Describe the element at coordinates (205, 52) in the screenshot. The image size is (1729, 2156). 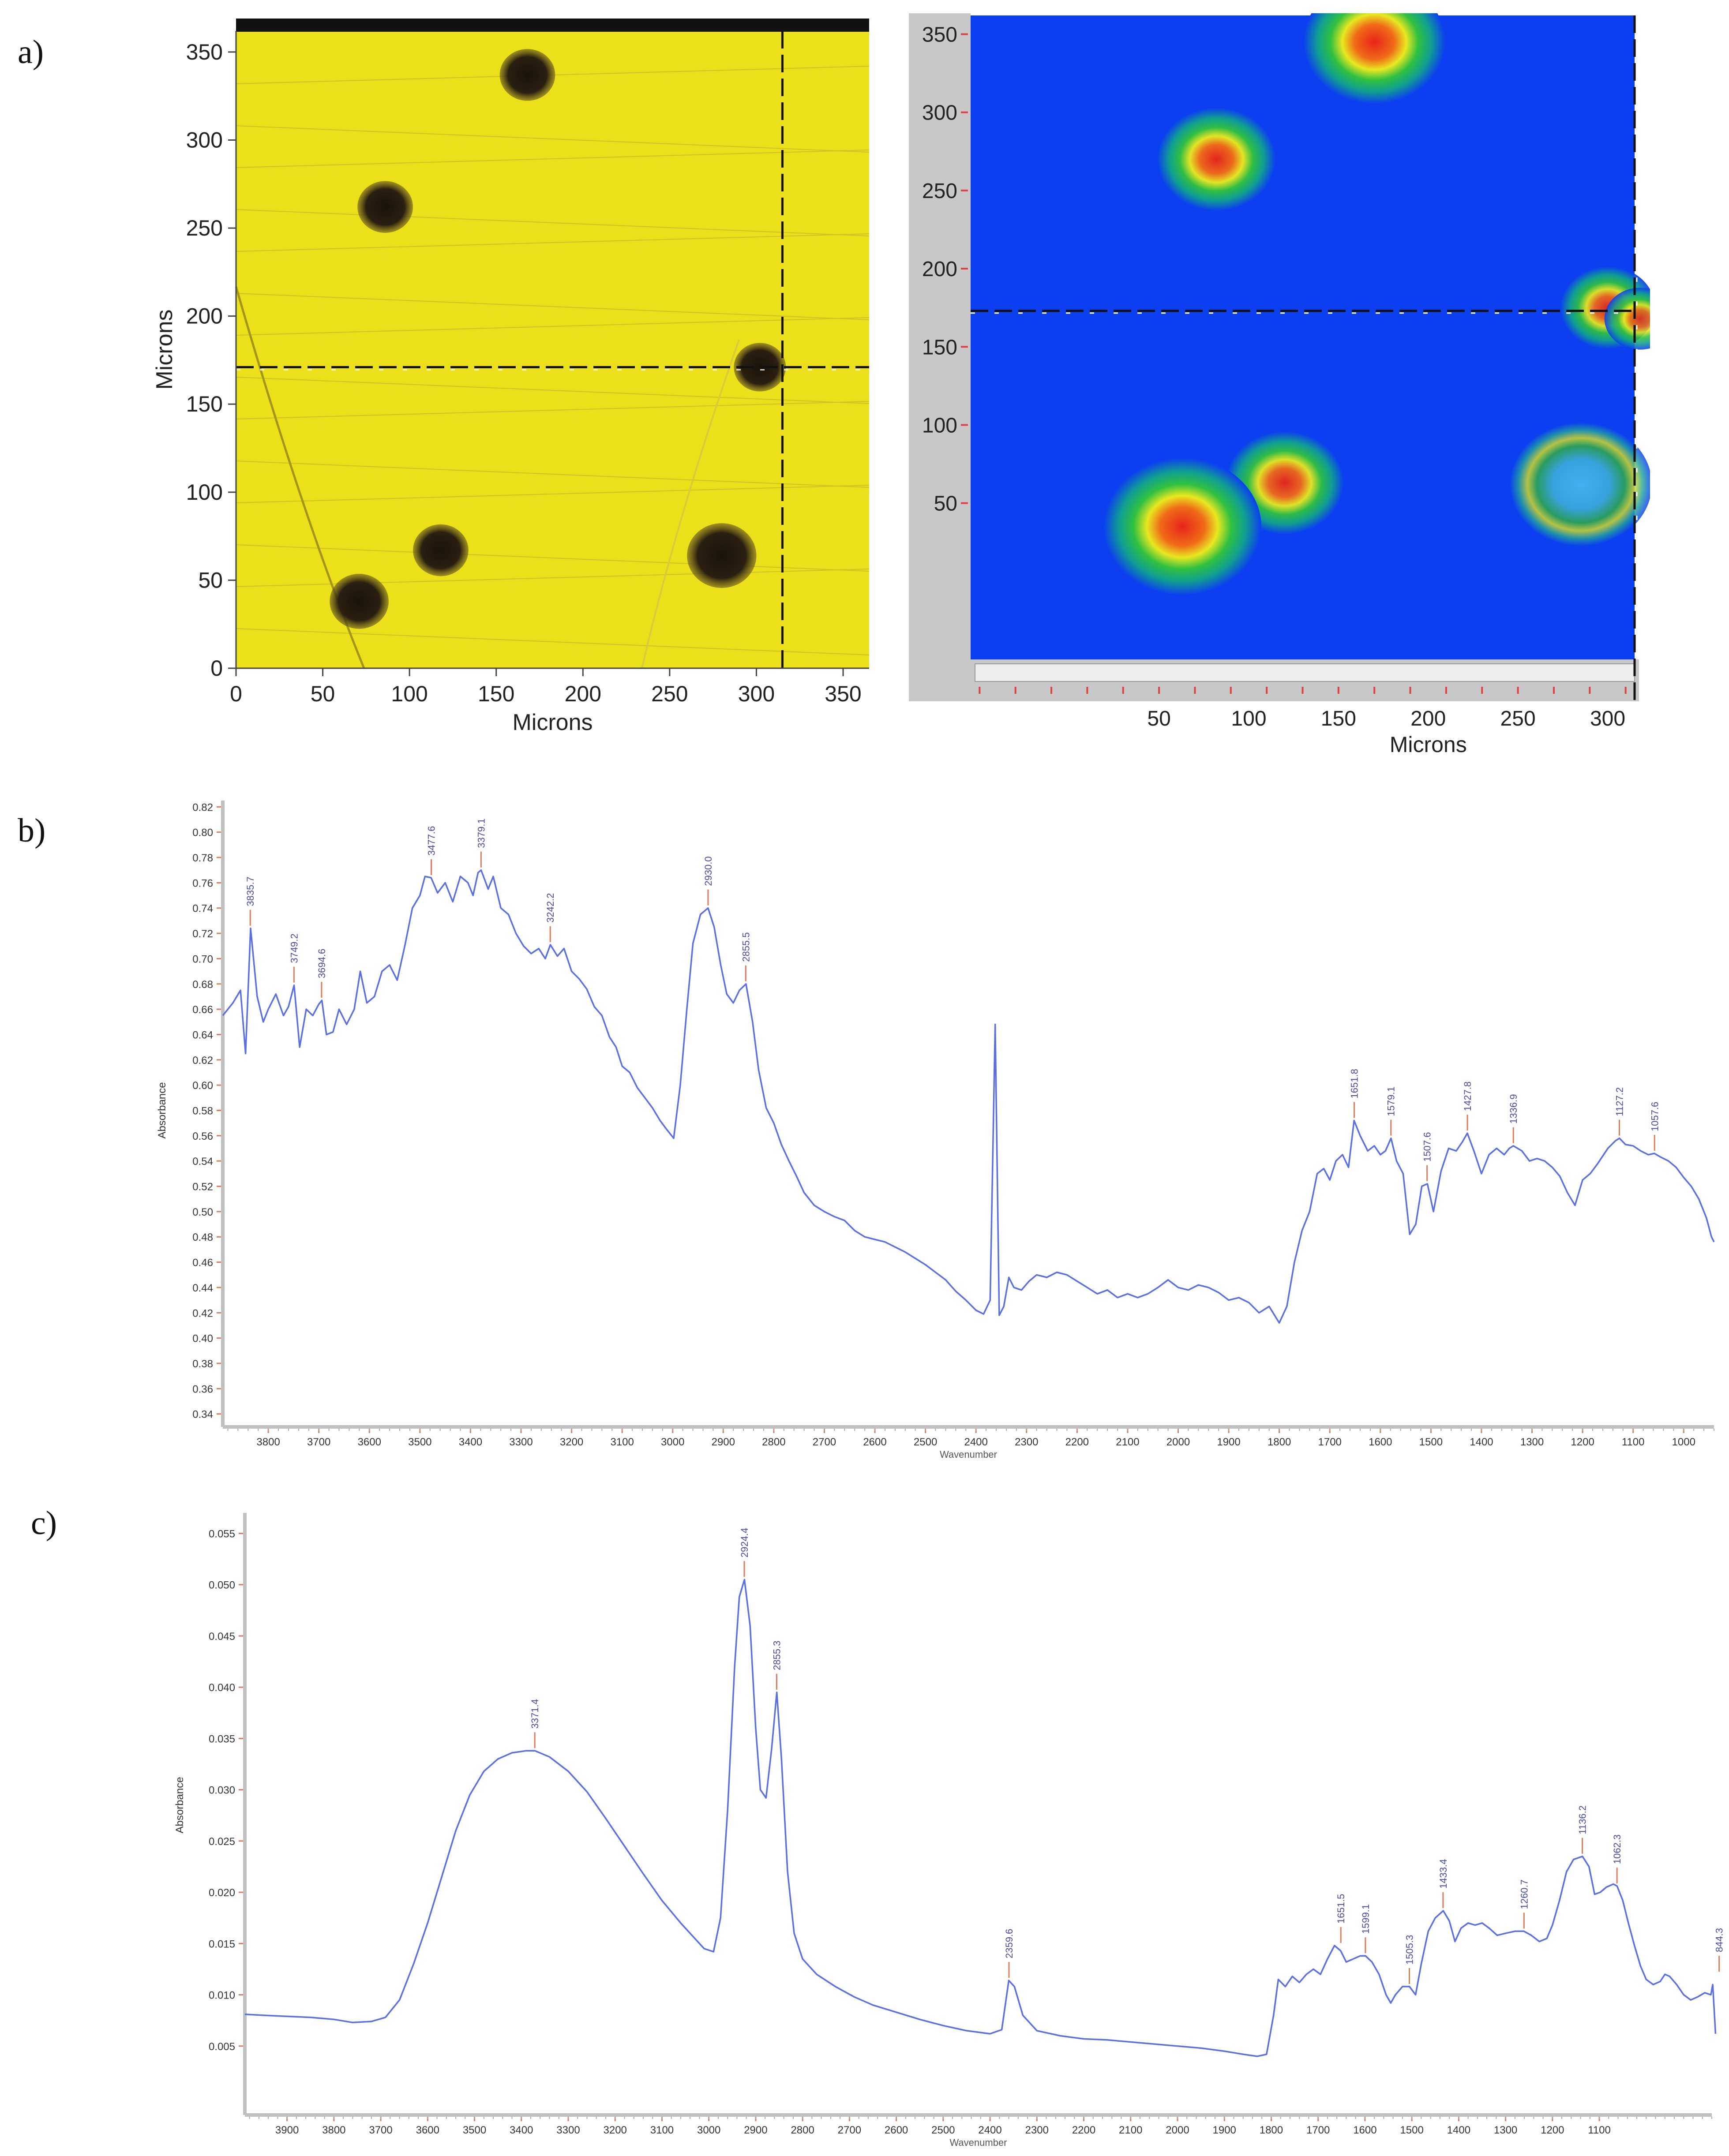
I see `y-tick-label: 350` at that location.